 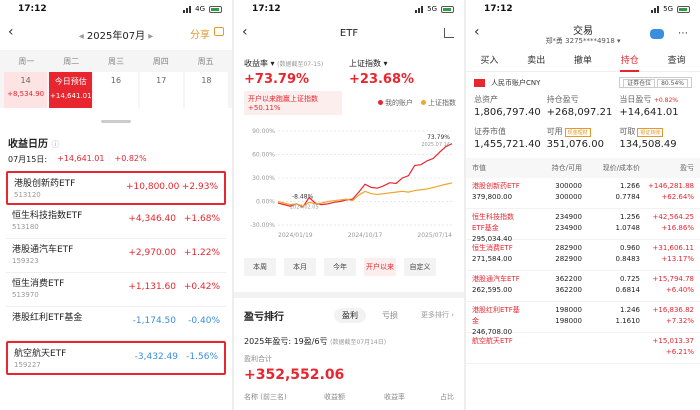 I want to click on signal-icon, so click(x=655, y=9).